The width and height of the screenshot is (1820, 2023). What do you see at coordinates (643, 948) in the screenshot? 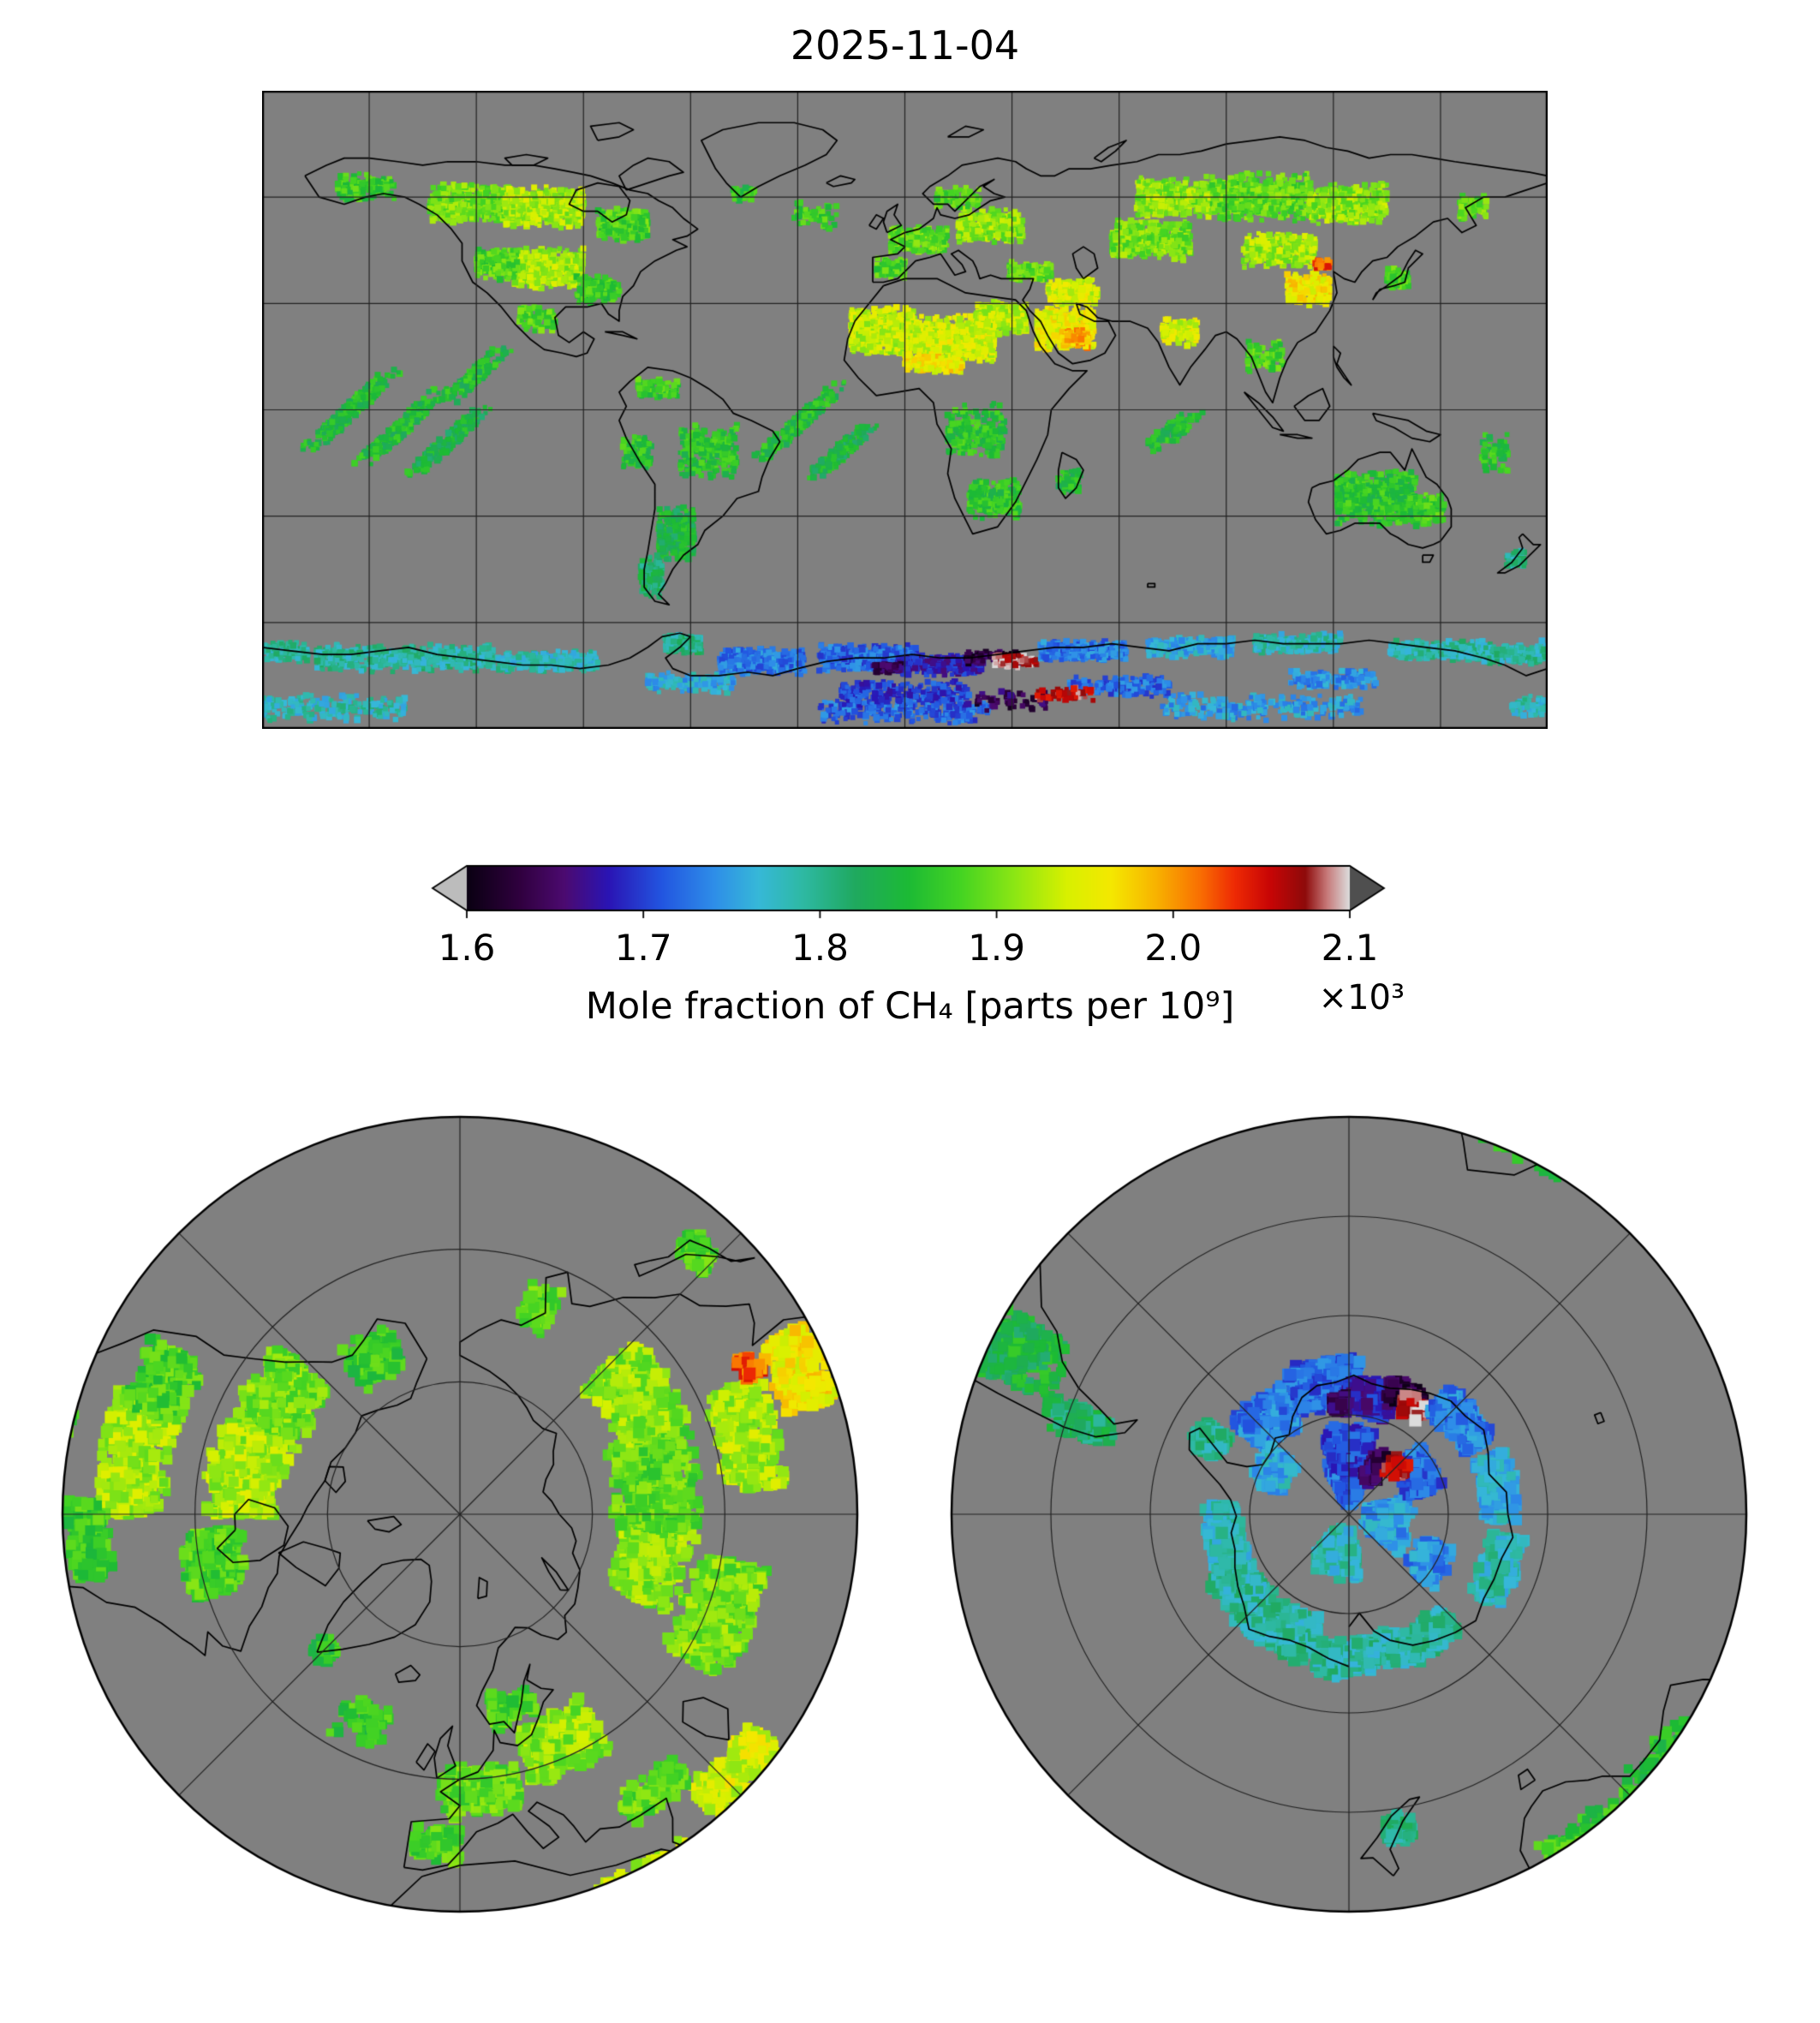
I see `colorbar-tick-label: 1.7` at bounding box center [643, 948].